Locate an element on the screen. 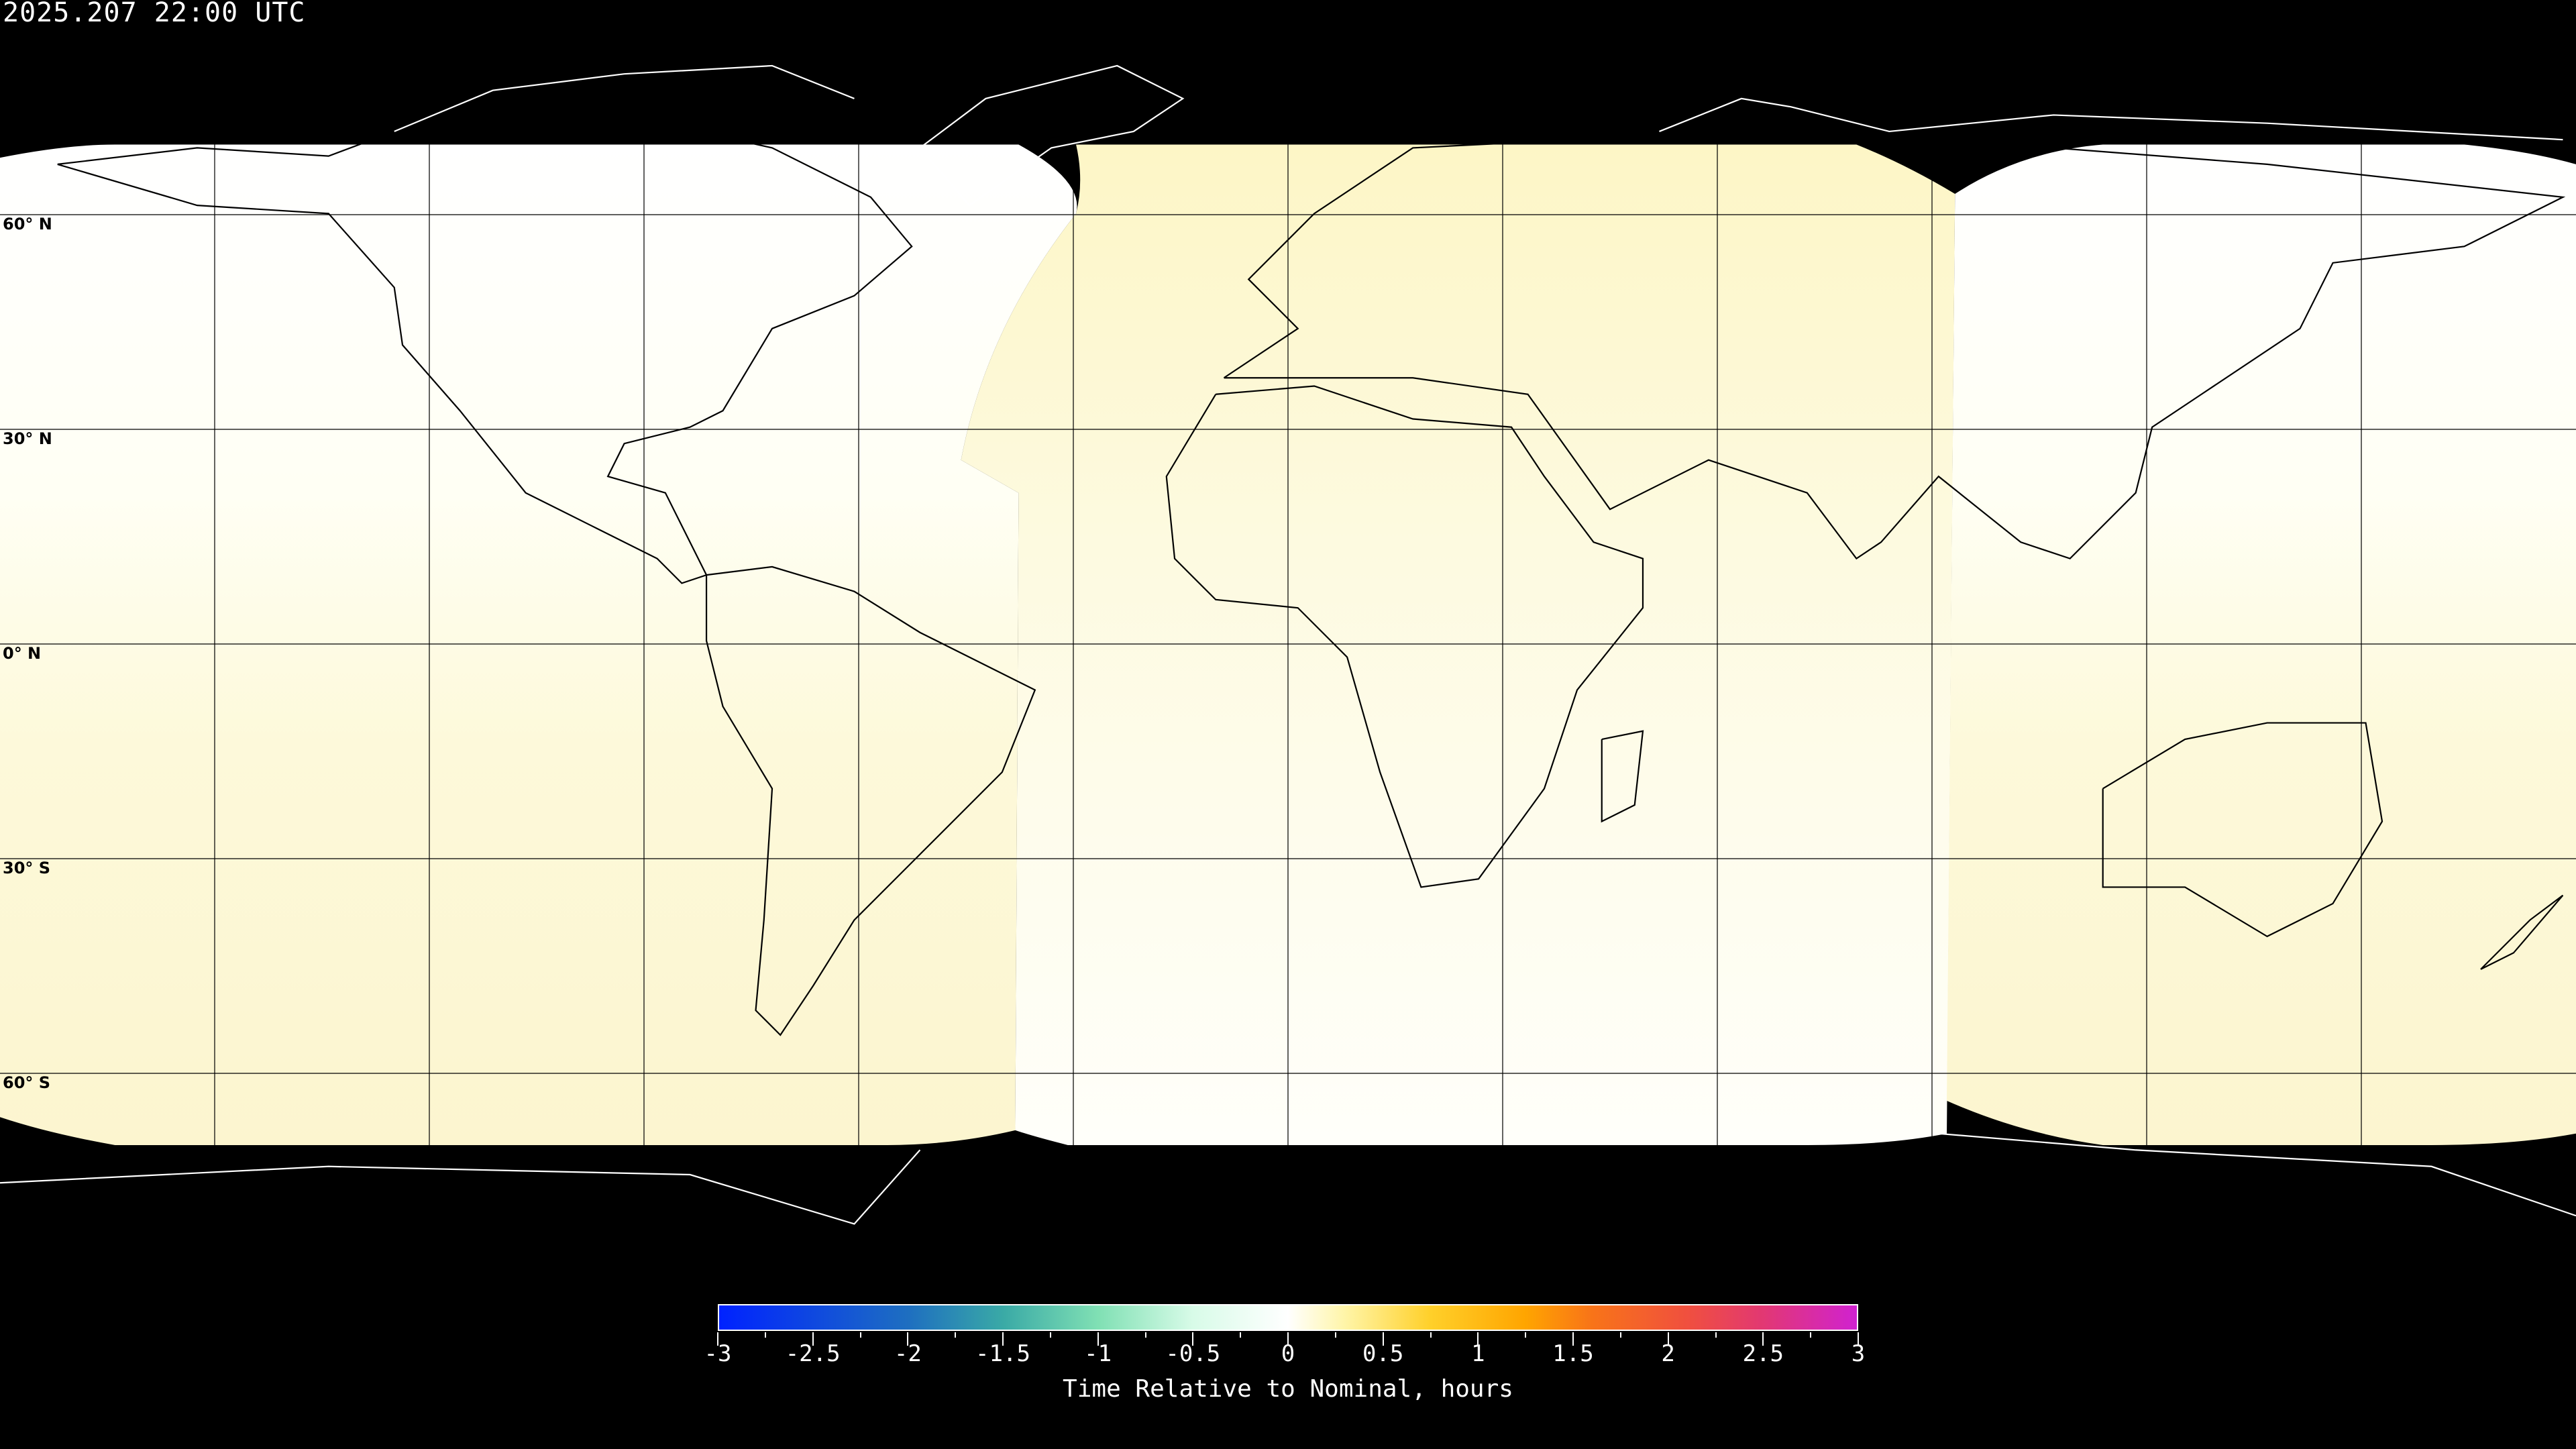 This screenshot has width=2576, height=1449. colorbar is located at coordinates (1288, 1317).